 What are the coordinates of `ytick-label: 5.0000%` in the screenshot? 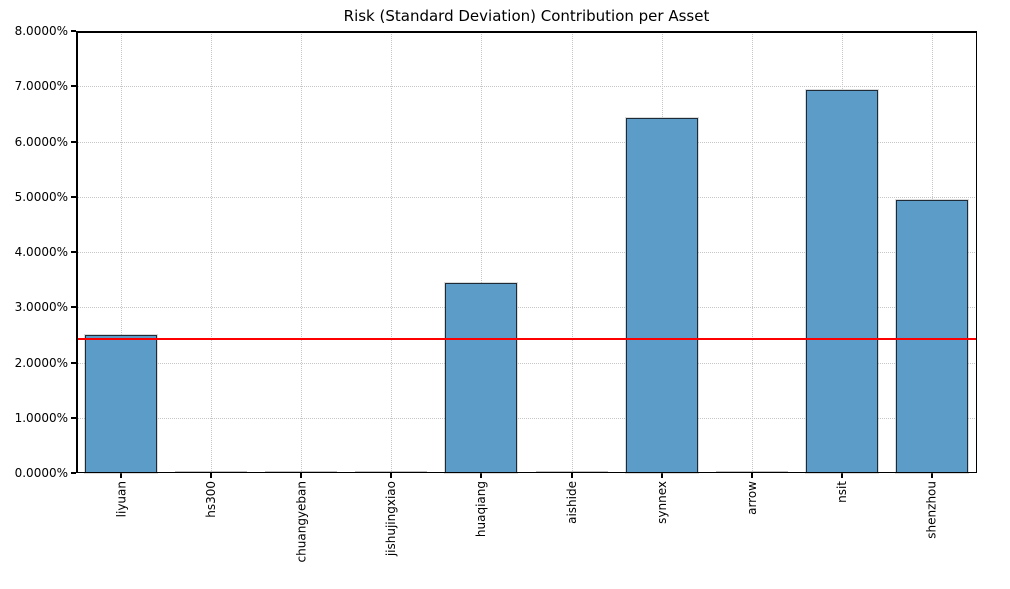 It's located at (41, 196).